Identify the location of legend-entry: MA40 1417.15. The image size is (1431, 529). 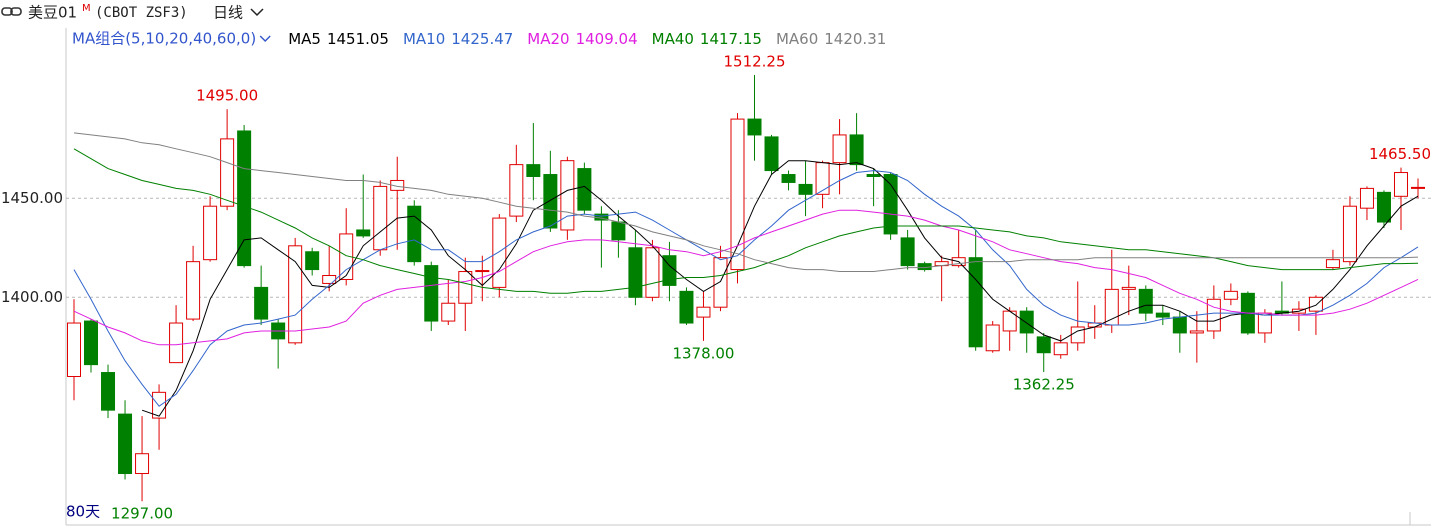
(707, 39).